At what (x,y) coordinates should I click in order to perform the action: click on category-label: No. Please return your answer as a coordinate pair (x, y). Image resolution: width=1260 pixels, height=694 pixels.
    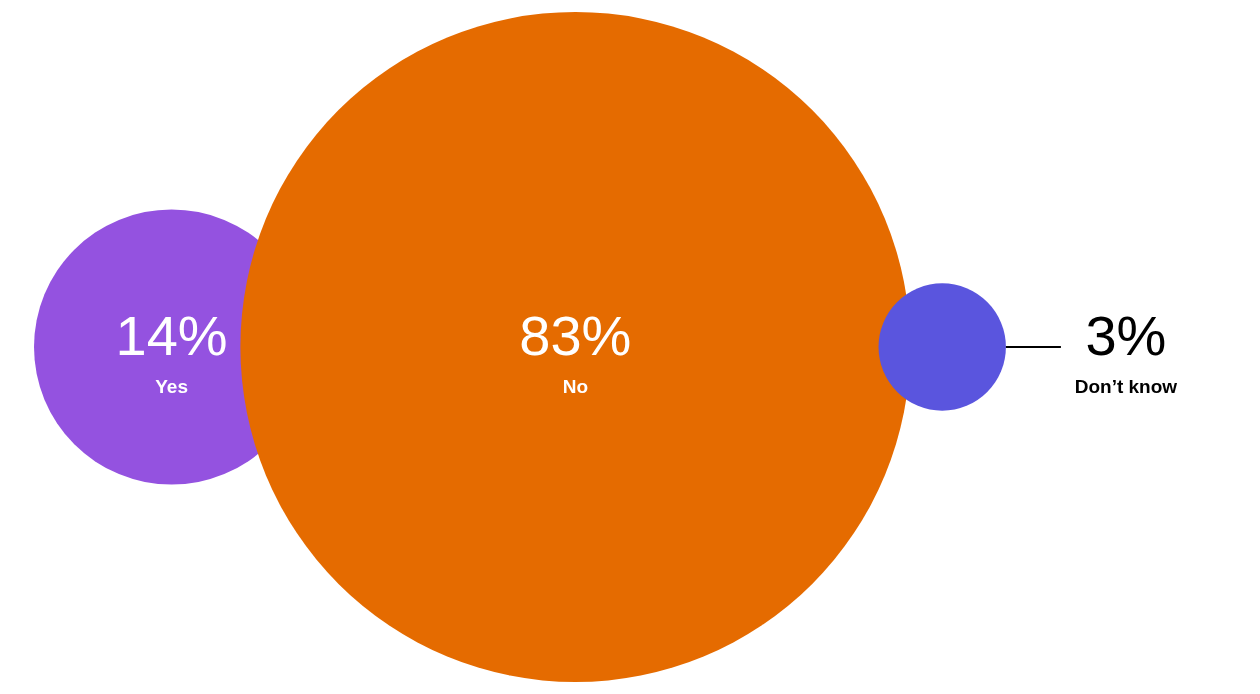
    Looking at the image, I should click on (575, 386).